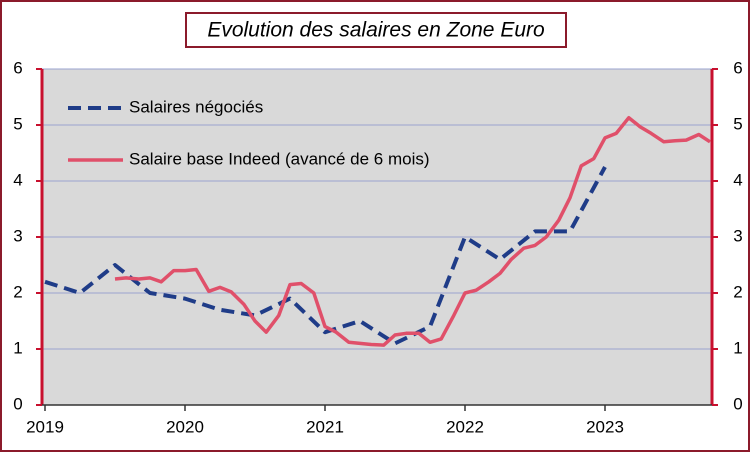  Describe the element at coordinates (17, 67) in the screenshot. I see `y-tick-label: 6` at that location.